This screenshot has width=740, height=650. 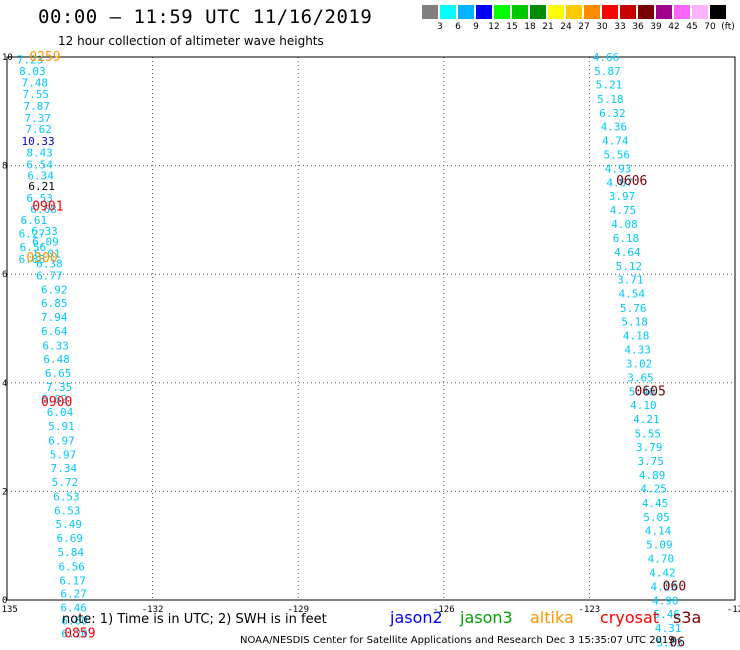 What do you see at coordinates (59, 387) in the screenshot?
I see `wave-height-value: 7.35` at bounding box center [59, 387].